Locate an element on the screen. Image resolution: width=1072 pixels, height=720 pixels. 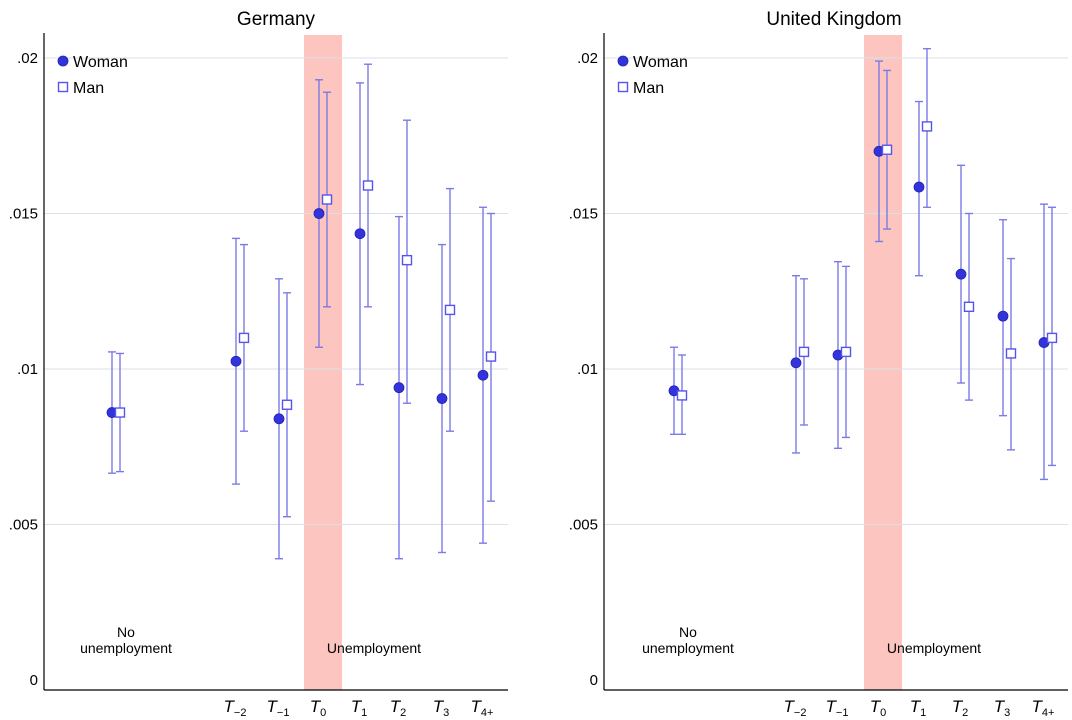
chart-title: United Kingdom is located at coordinates (833, 19).